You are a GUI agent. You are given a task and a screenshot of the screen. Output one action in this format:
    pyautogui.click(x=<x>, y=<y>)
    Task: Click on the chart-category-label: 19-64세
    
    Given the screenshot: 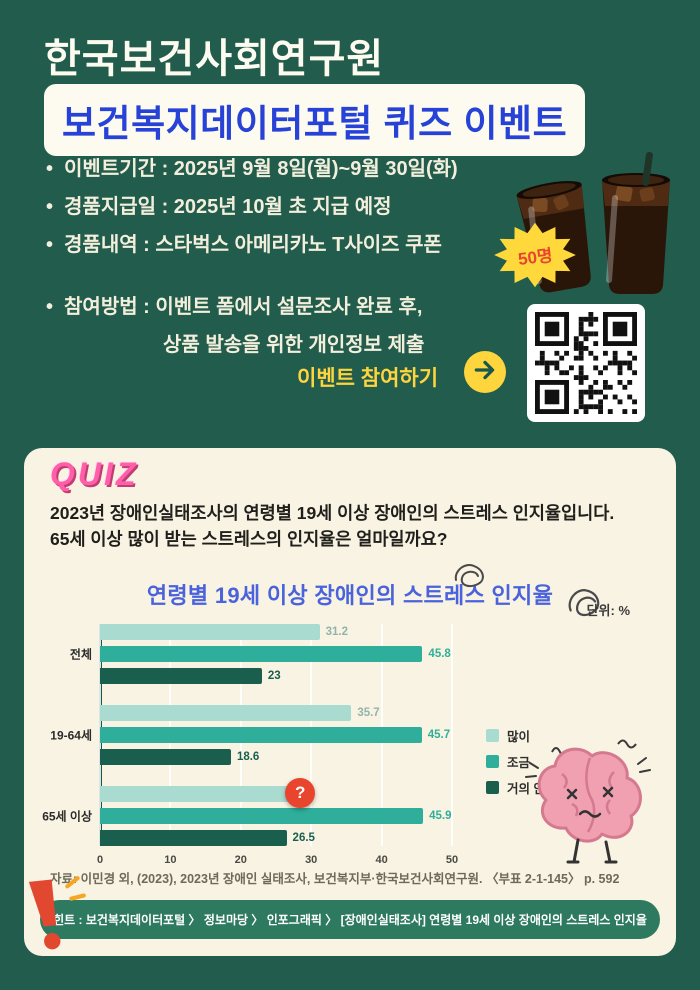 What is the action you would take?
    pyautogui.click(x=71, y=735)
    